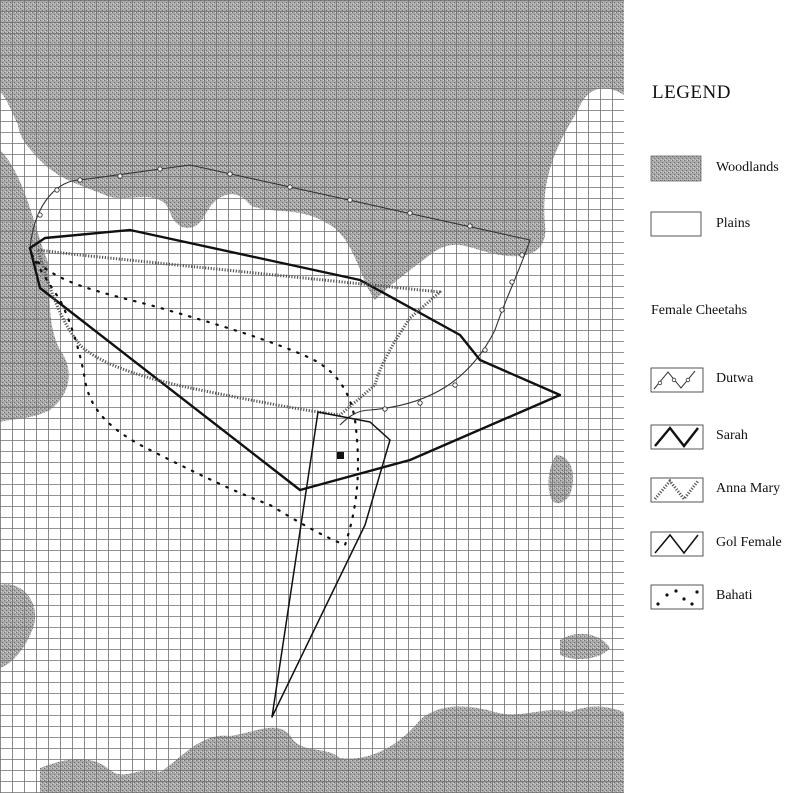 Image resolution: width=794 pixels, height=793 pixels. Describe the element at coordinates (677, 437) in the screenshot. I see `sarah-swatch` at that location.